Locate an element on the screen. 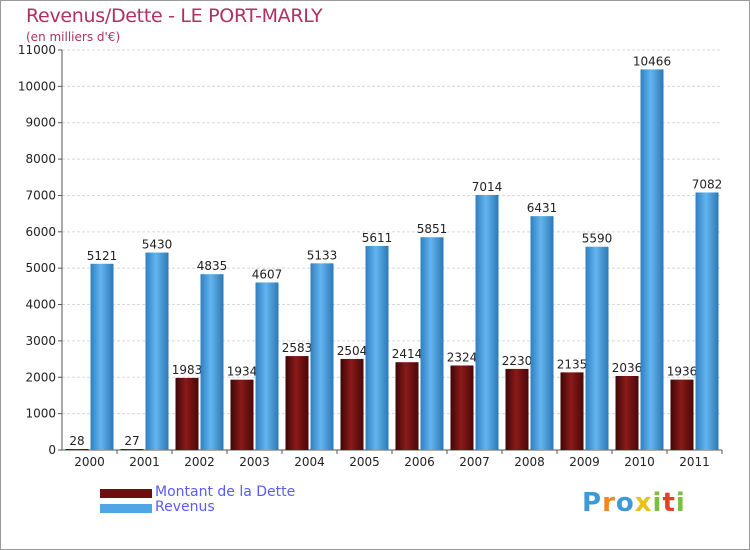 The width and height of the screenshot is (750, 550). data-label-revenus: 5133 is located at coordinates (322, 255).